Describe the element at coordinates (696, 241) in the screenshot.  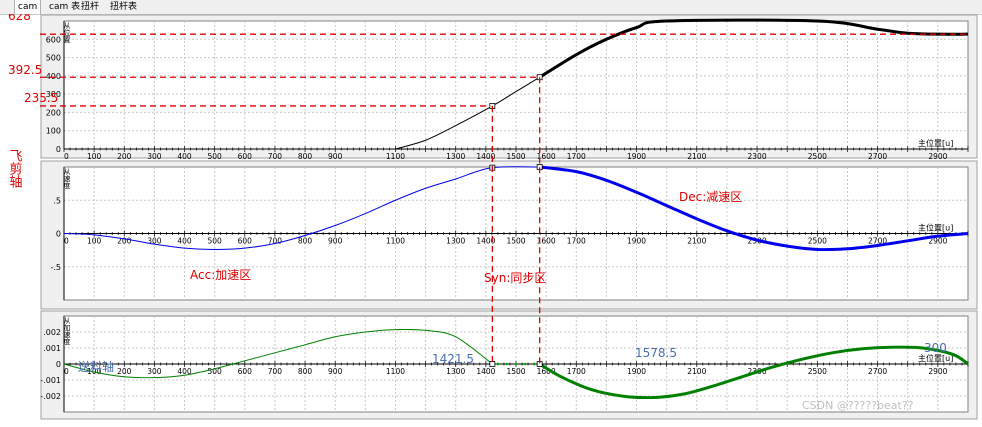
I see `velocity-x-tick-label: 2100` at that location.